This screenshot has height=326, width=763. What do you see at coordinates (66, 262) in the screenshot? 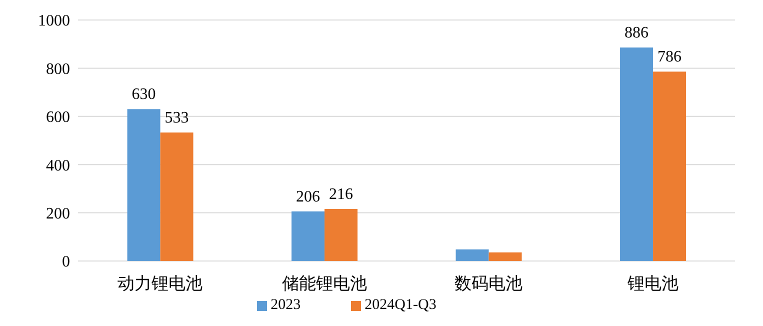
I see `y-tick-label: 0` at bounding box center [66, 262].